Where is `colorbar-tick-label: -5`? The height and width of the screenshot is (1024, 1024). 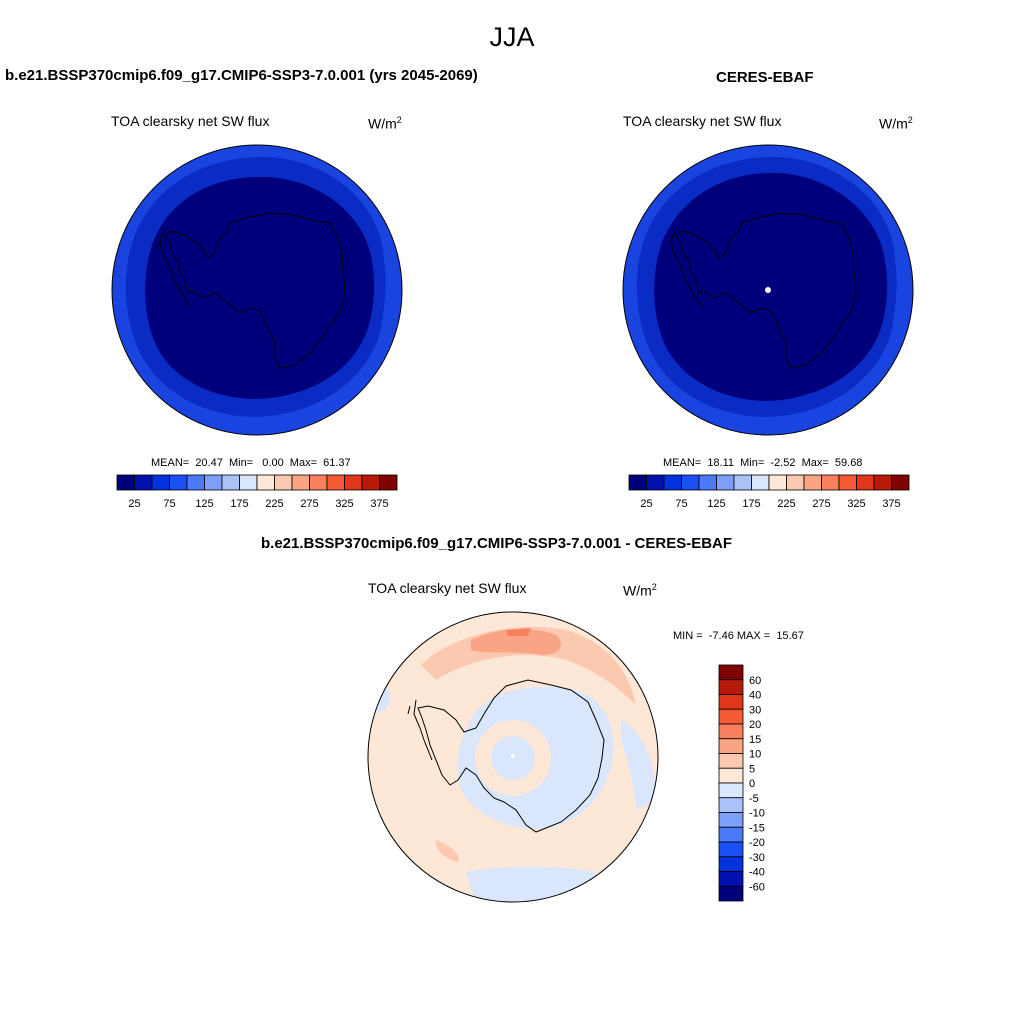
colorbar-tick-label: -5 is located at coordinates (754, 799).